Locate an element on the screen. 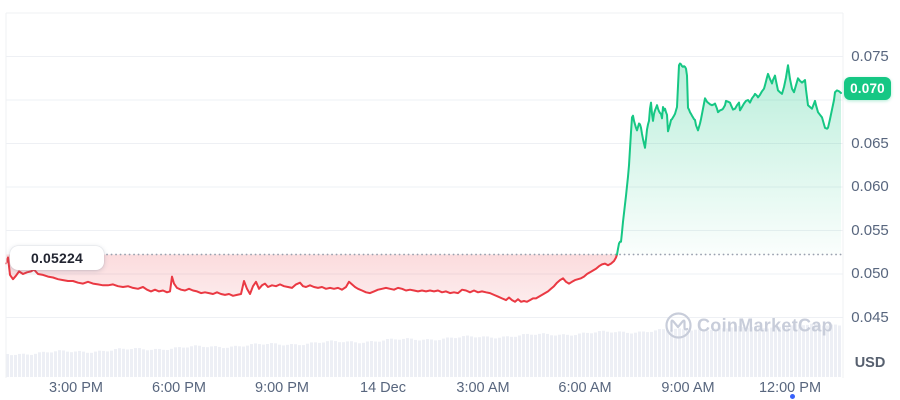  y-axis-tick-label: 0.065 is located at coordinates (870, 143).